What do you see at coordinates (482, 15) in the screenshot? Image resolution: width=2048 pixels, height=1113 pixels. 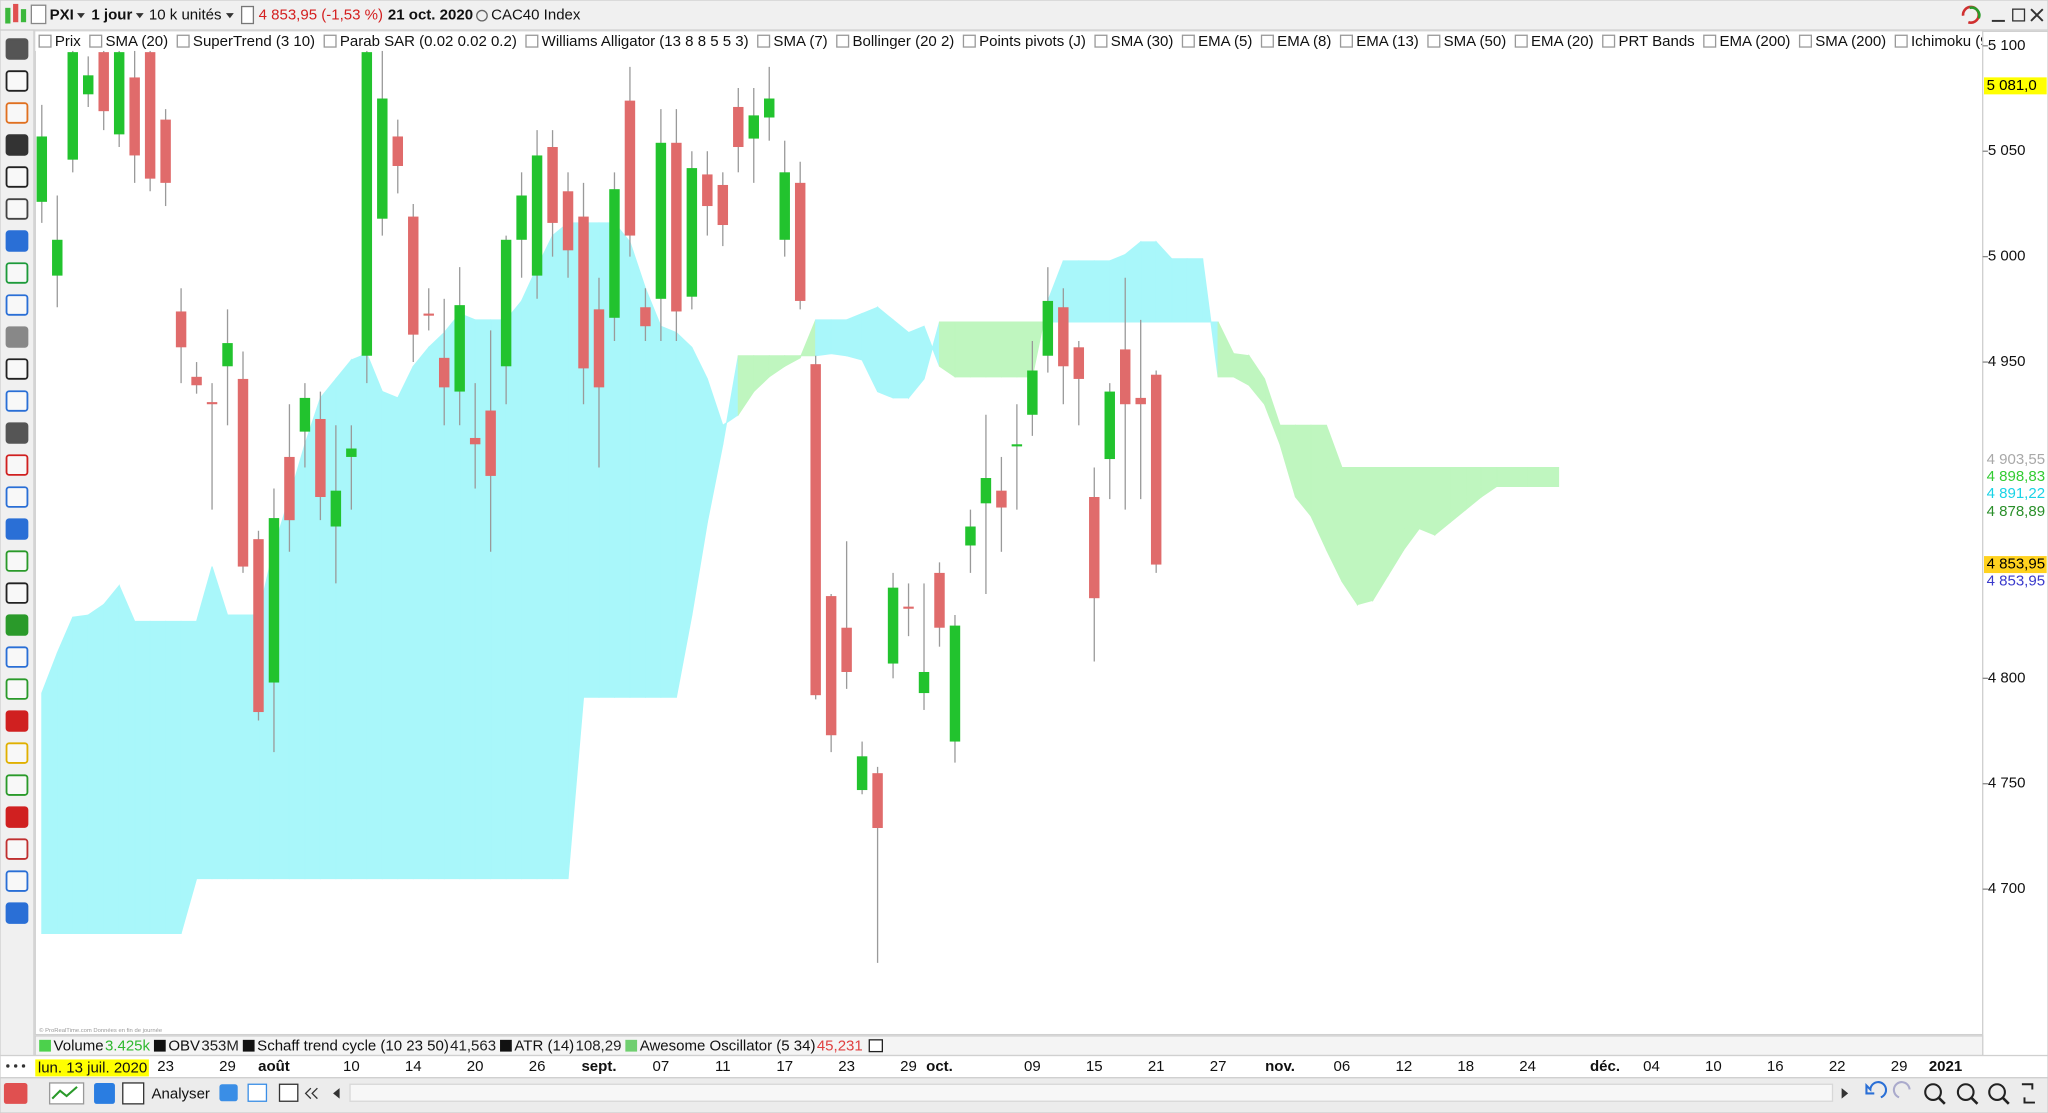 I see `radio-icon` at bounding box center [482, 15].